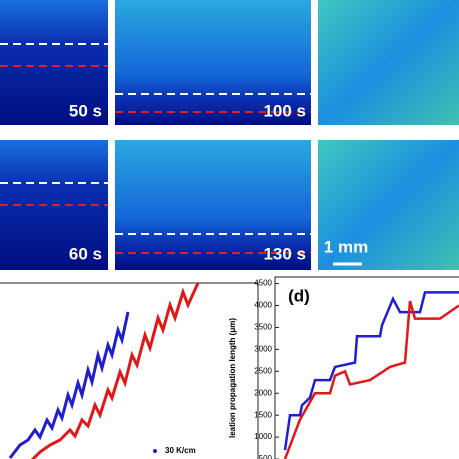 This screenshot has width=459, height=459. Describe the element at coordinates (284, 253) in the screenshot. I see `panel-label: 130 s` at that location.